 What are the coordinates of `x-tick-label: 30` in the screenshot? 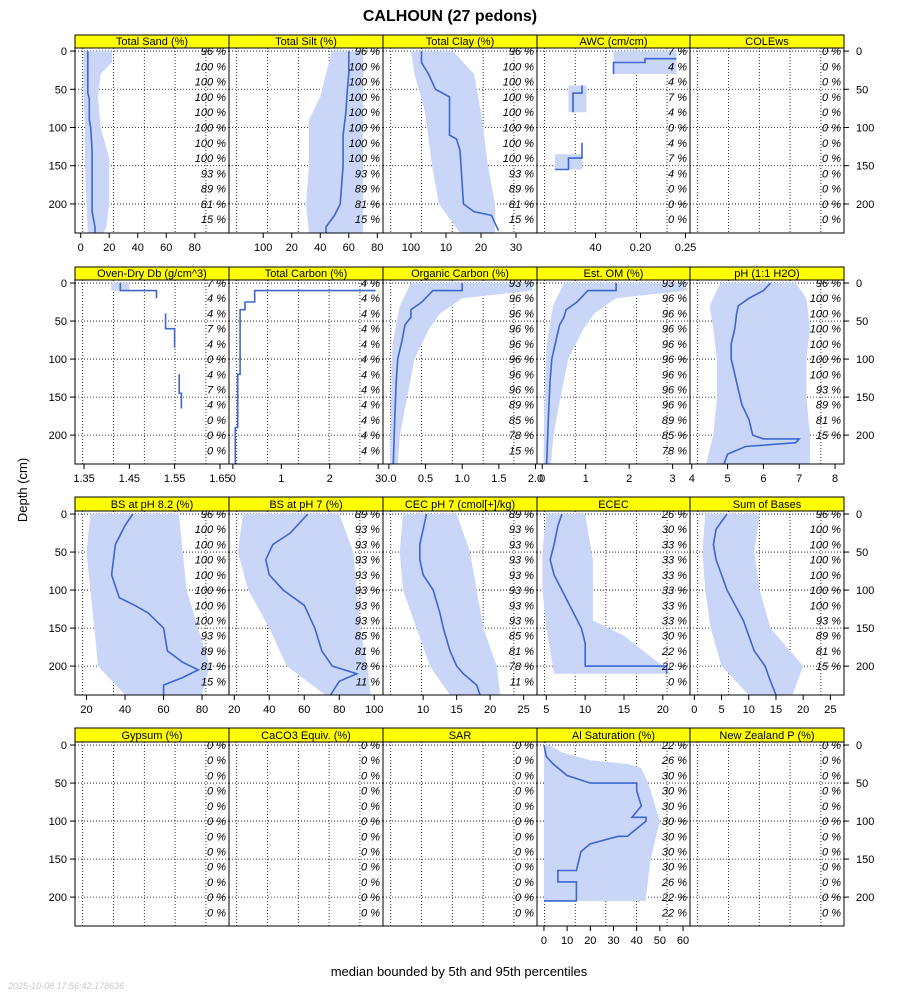 It's located at (613, 941).